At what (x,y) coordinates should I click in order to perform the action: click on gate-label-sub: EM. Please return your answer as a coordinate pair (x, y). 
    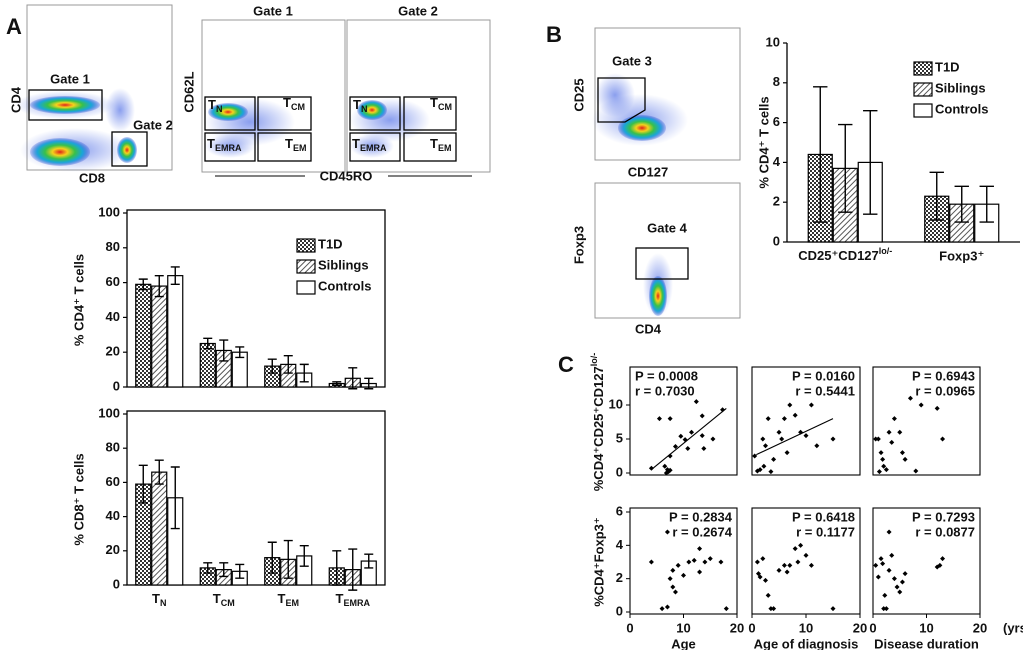
    Looking at the image, I should click on (445, 148).